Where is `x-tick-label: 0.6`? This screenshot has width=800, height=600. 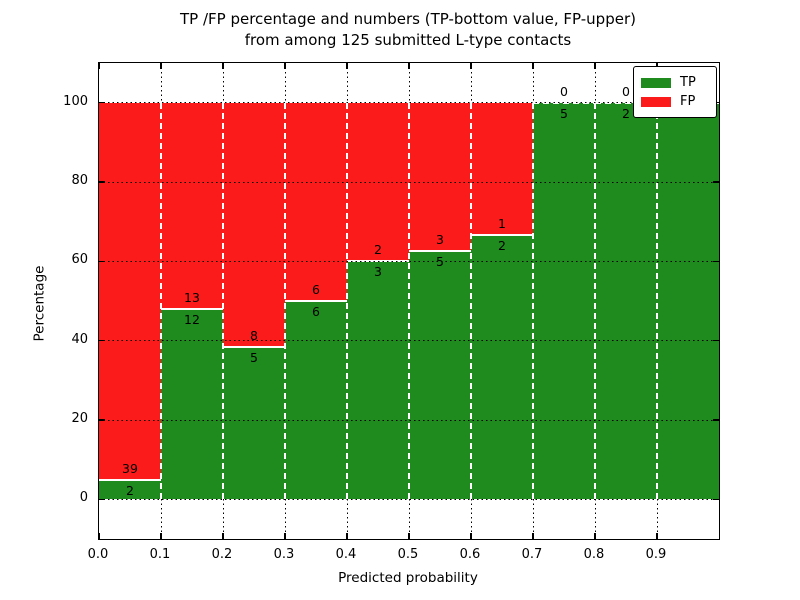
x-tick-label: 0.6 is located at coordinates (470, 554).